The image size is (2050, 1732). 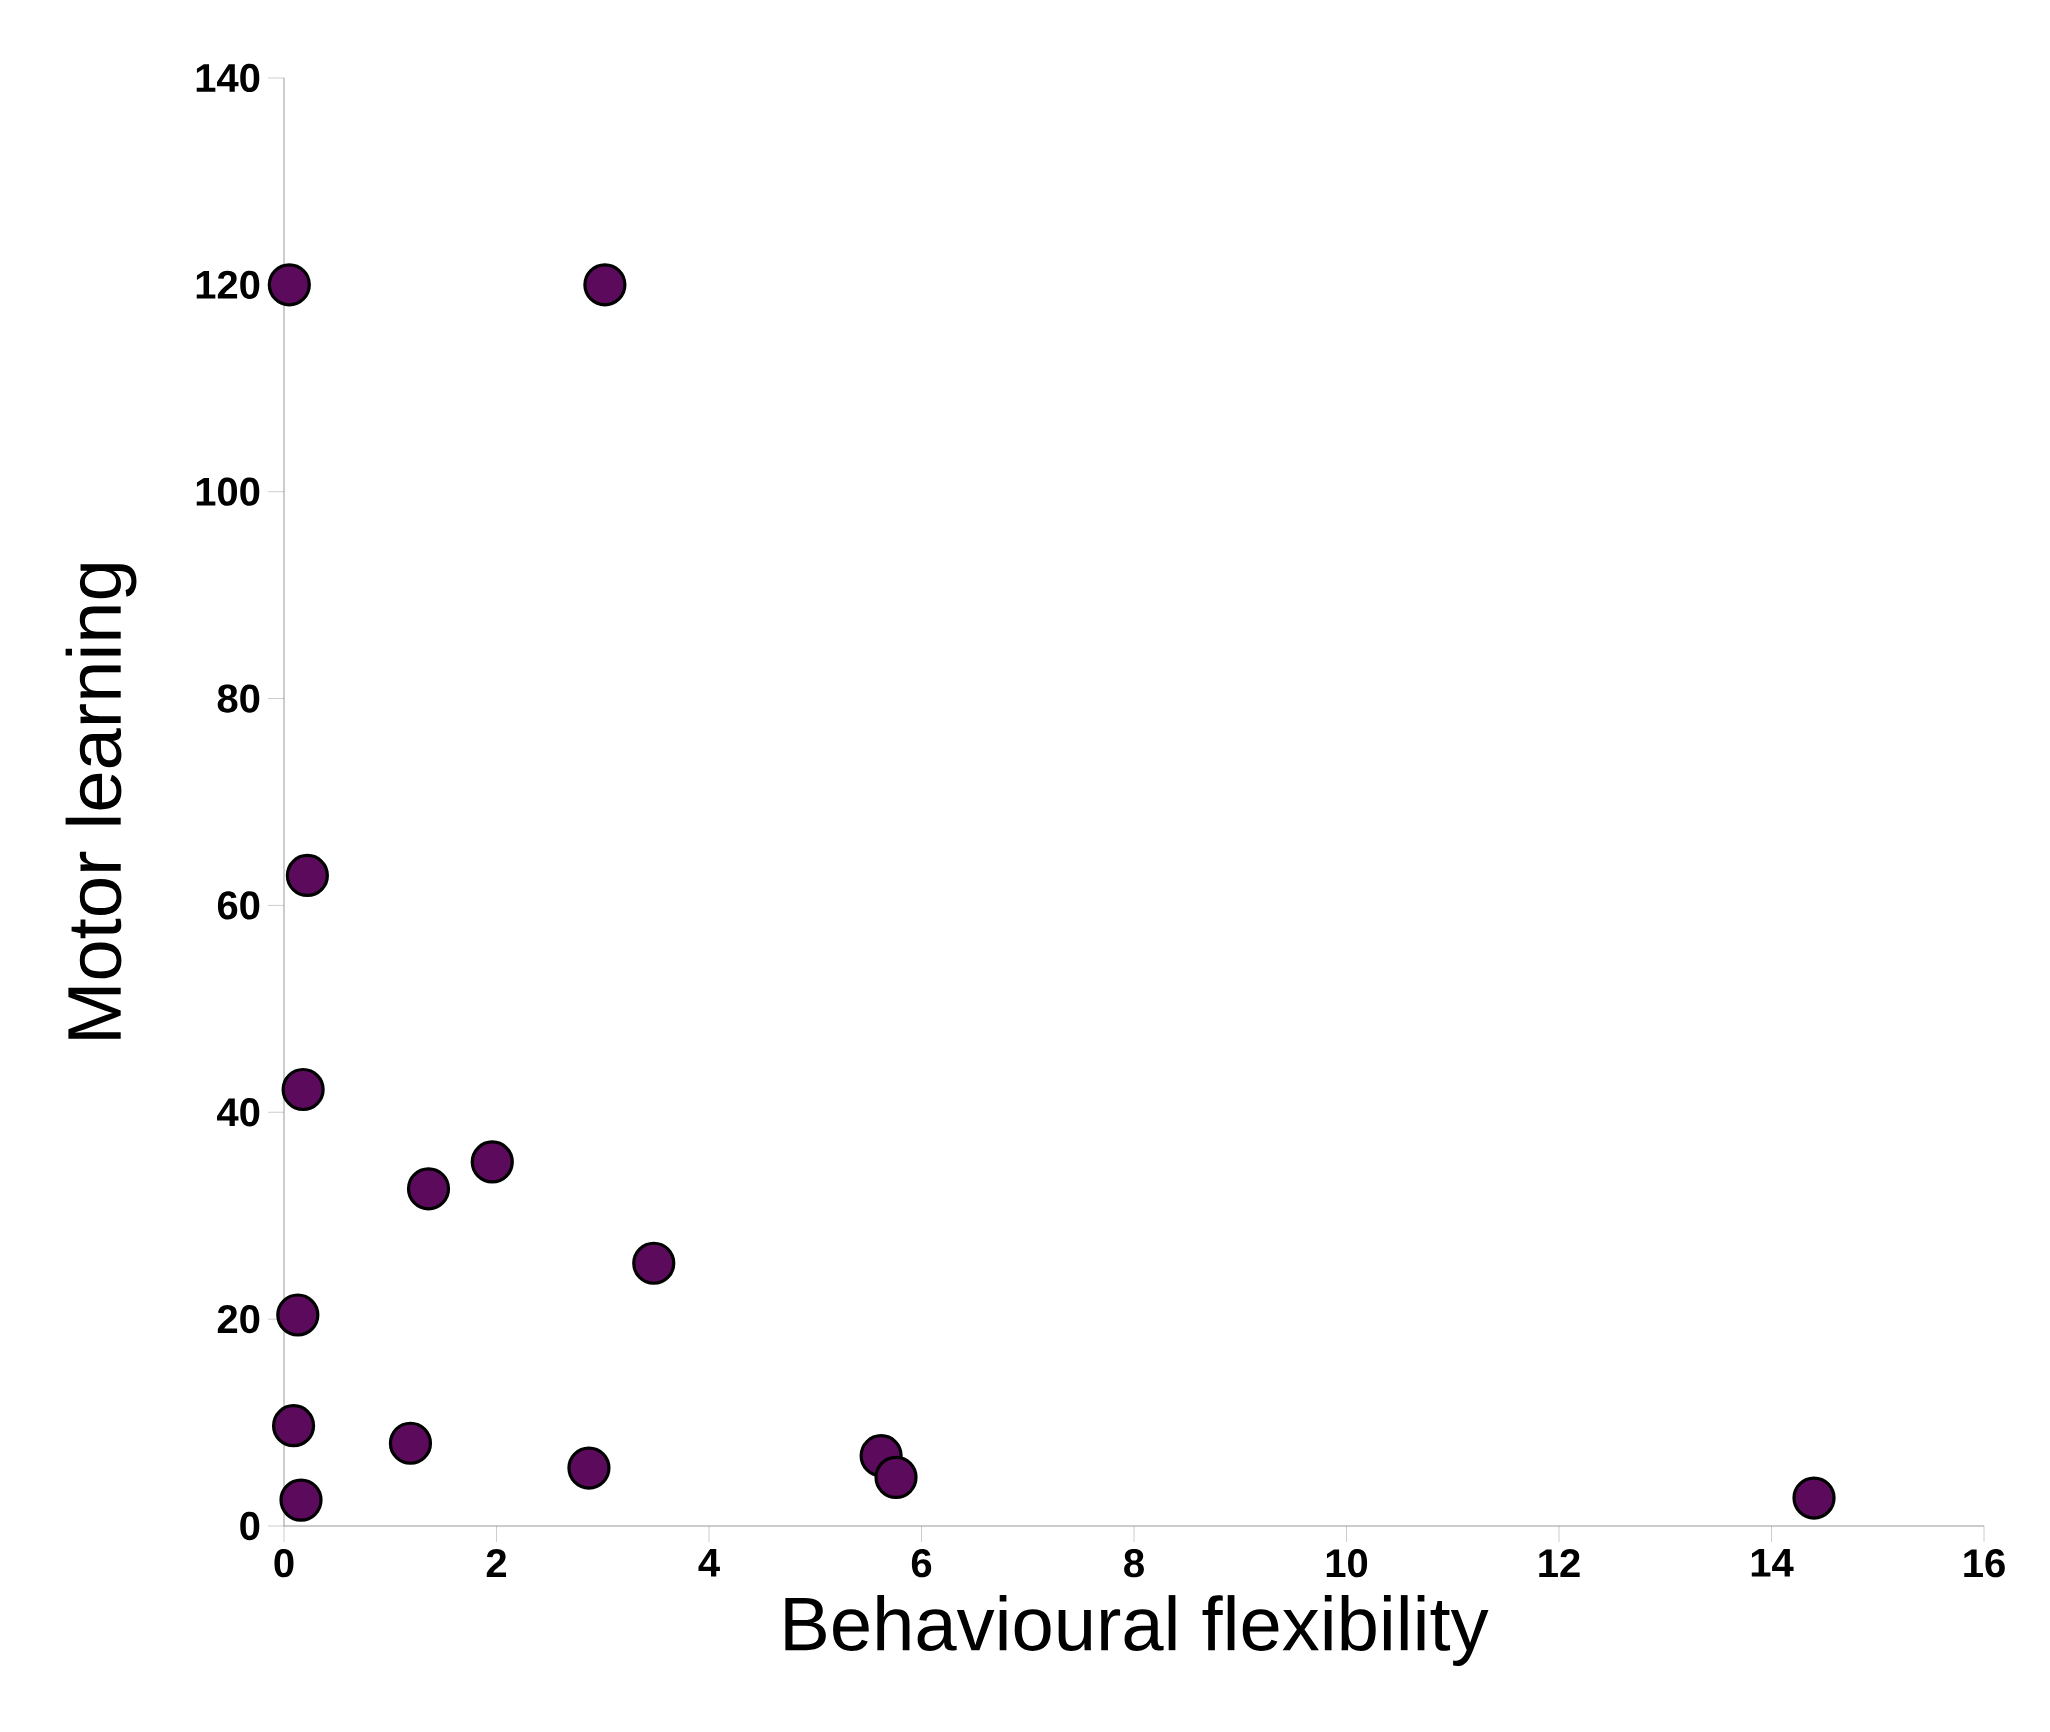 What do you see at coordinates (228, 491) in the screenshot?
I see `y-tick-label: 100` at bounding box center [228, 491].